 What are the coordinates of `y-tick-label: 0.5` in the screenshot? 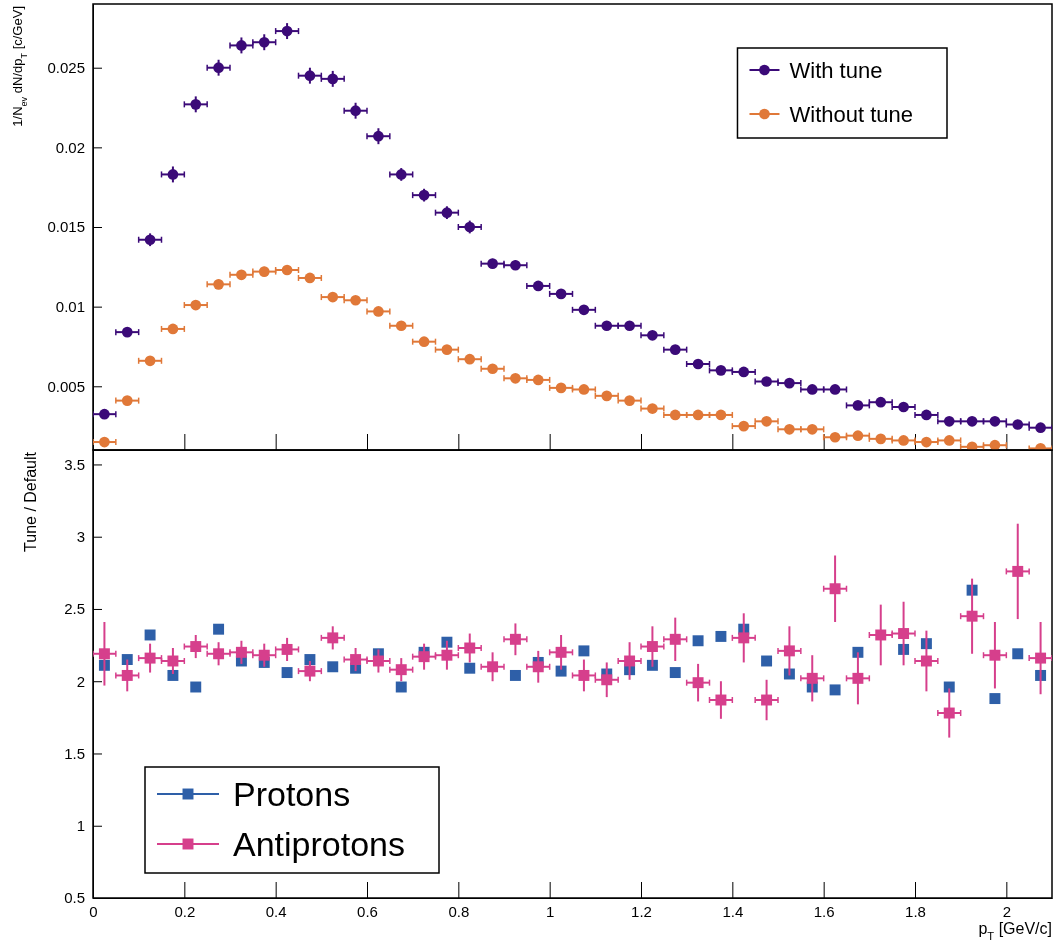 It's located at (74, 898).